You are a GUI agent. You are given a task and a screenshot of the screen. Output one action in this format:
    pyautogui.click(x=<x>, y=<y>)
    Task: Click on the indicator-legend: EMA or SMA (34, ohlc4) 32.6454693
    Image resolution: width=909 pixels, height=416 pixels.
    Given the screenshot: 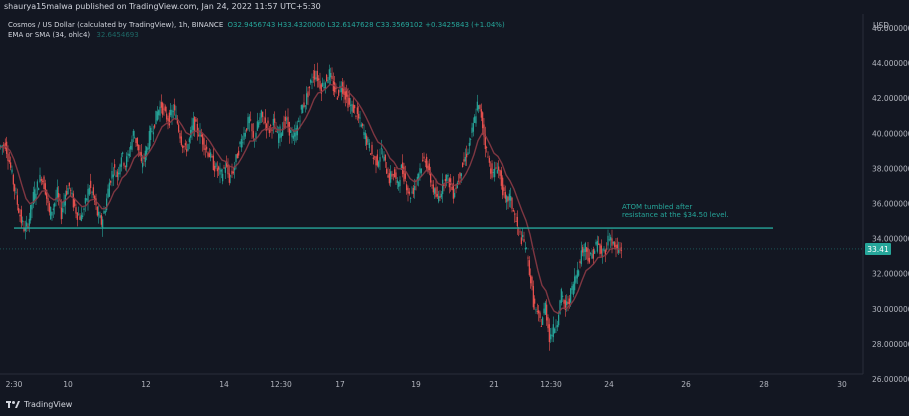 What is the action you would take?
    pyautogui.click(x=73, y=35)
    